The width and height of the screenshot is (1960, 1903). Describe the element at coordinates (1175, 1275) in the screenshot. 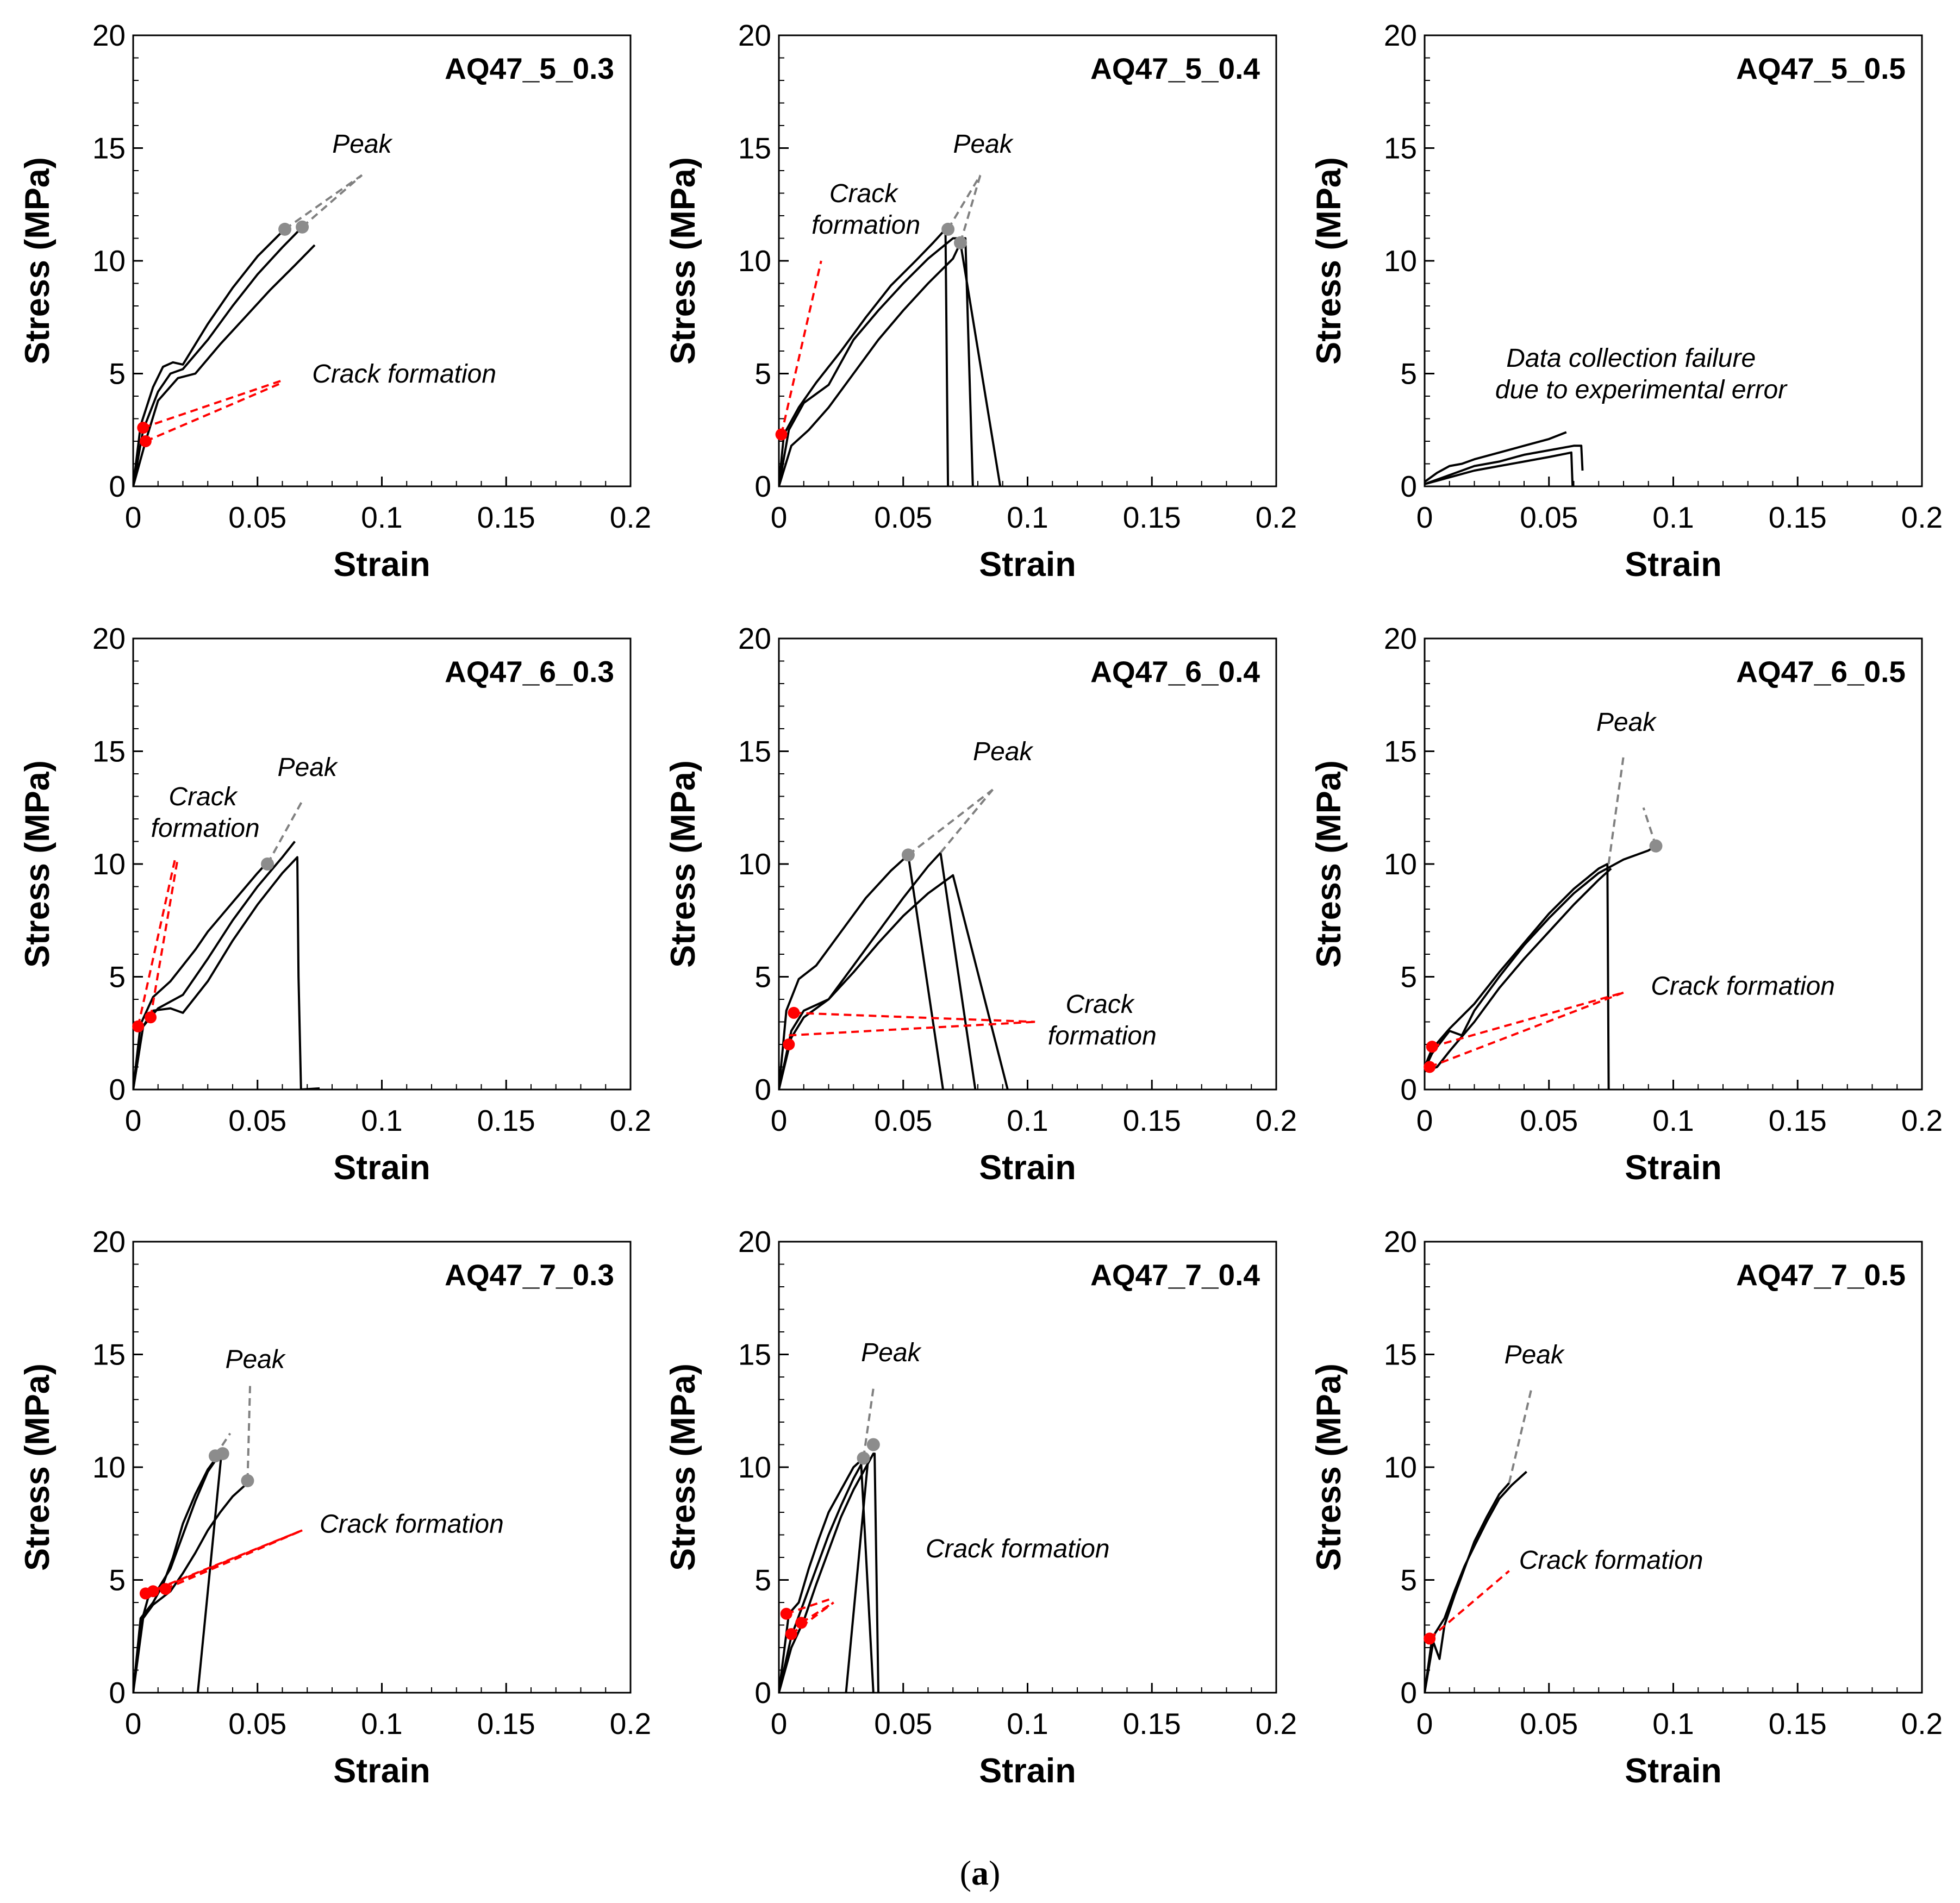

I see `panel-title: AQ47_7_0.4` at that location.